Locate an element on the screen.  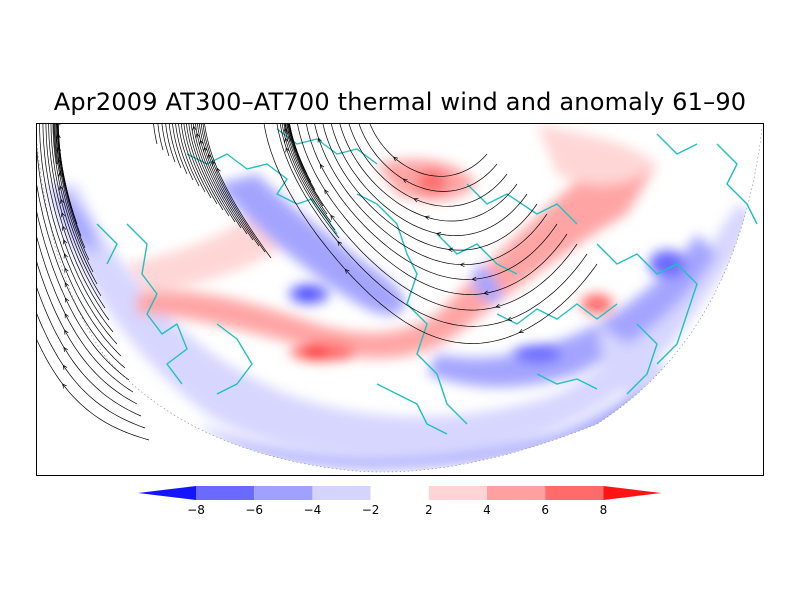
colorbar: −8 −6 −4 −2 2 4 6 8 is located at coordinates (400, 501).